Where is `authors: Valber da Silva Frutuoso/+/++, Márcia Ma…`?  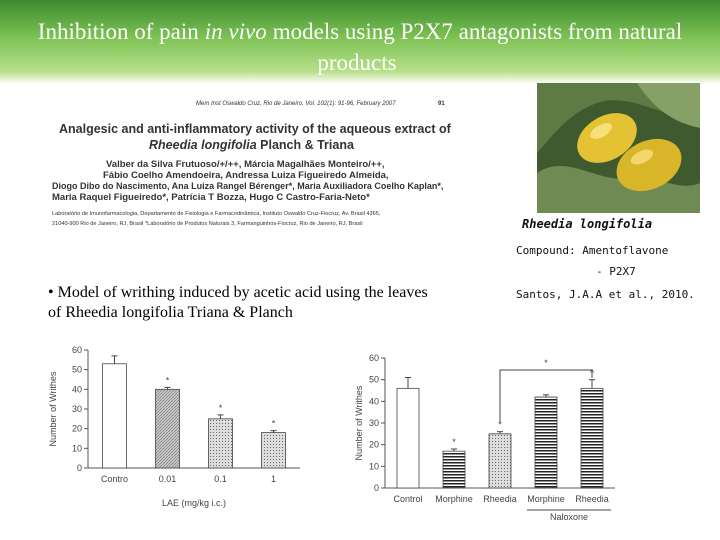
authors: Valber da Silva Frutuoso/+/++, Márcia Ma… is located at coordinates (245, 164).